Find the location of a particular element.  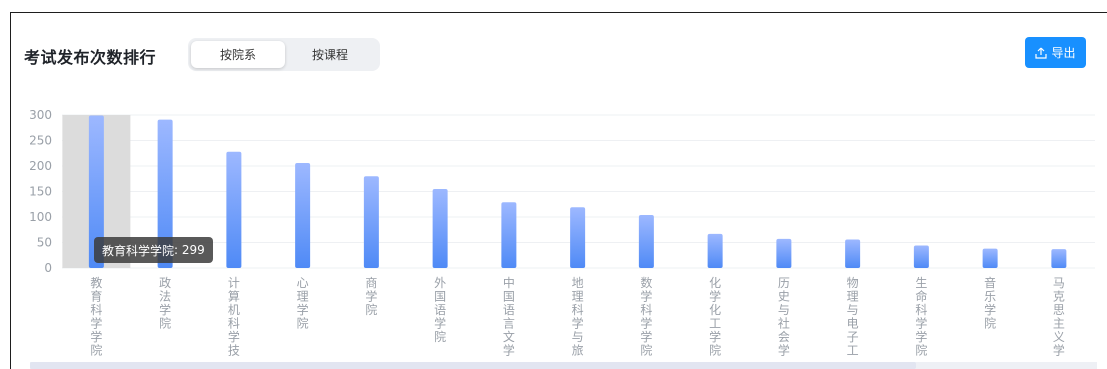

upload-icon is located at coordinates (1041, 53).